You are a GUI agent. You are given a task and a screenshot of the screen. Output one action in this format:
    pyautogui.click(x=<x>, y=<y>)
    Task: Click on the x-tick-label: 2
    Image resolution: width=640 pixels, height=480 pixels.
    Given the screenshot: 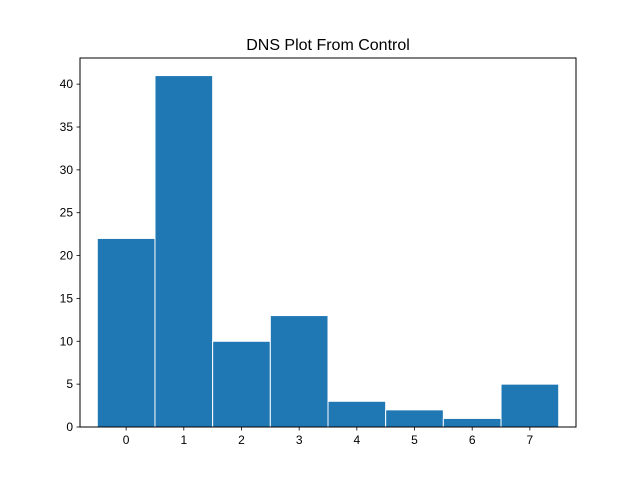 What is the action you would take?
    pyautogui.click(x=241, y=440)
    